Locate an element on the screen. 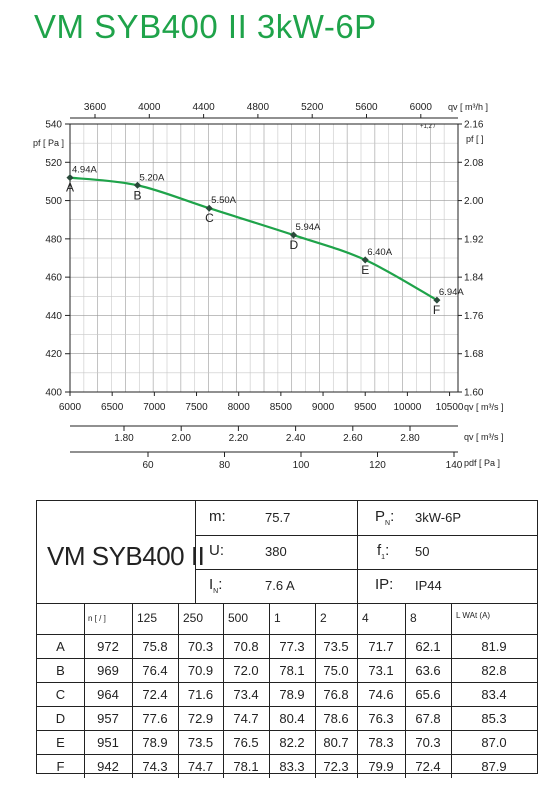  table-cell-value: 78.9 is located at coordinates (155, 742).